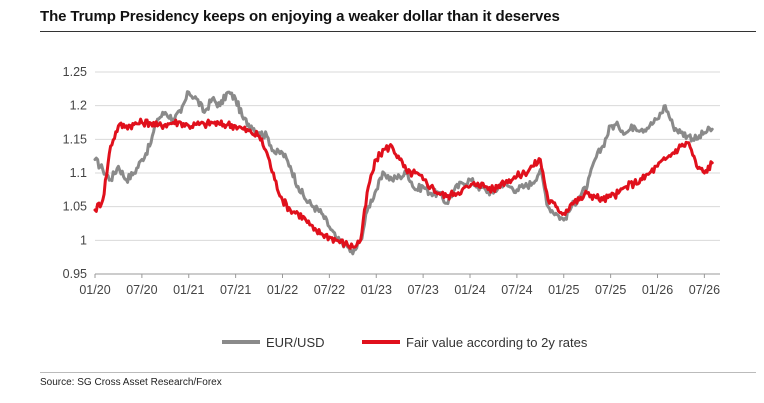  I want to click on x-tick-label: 07/21, so click(235, 290).